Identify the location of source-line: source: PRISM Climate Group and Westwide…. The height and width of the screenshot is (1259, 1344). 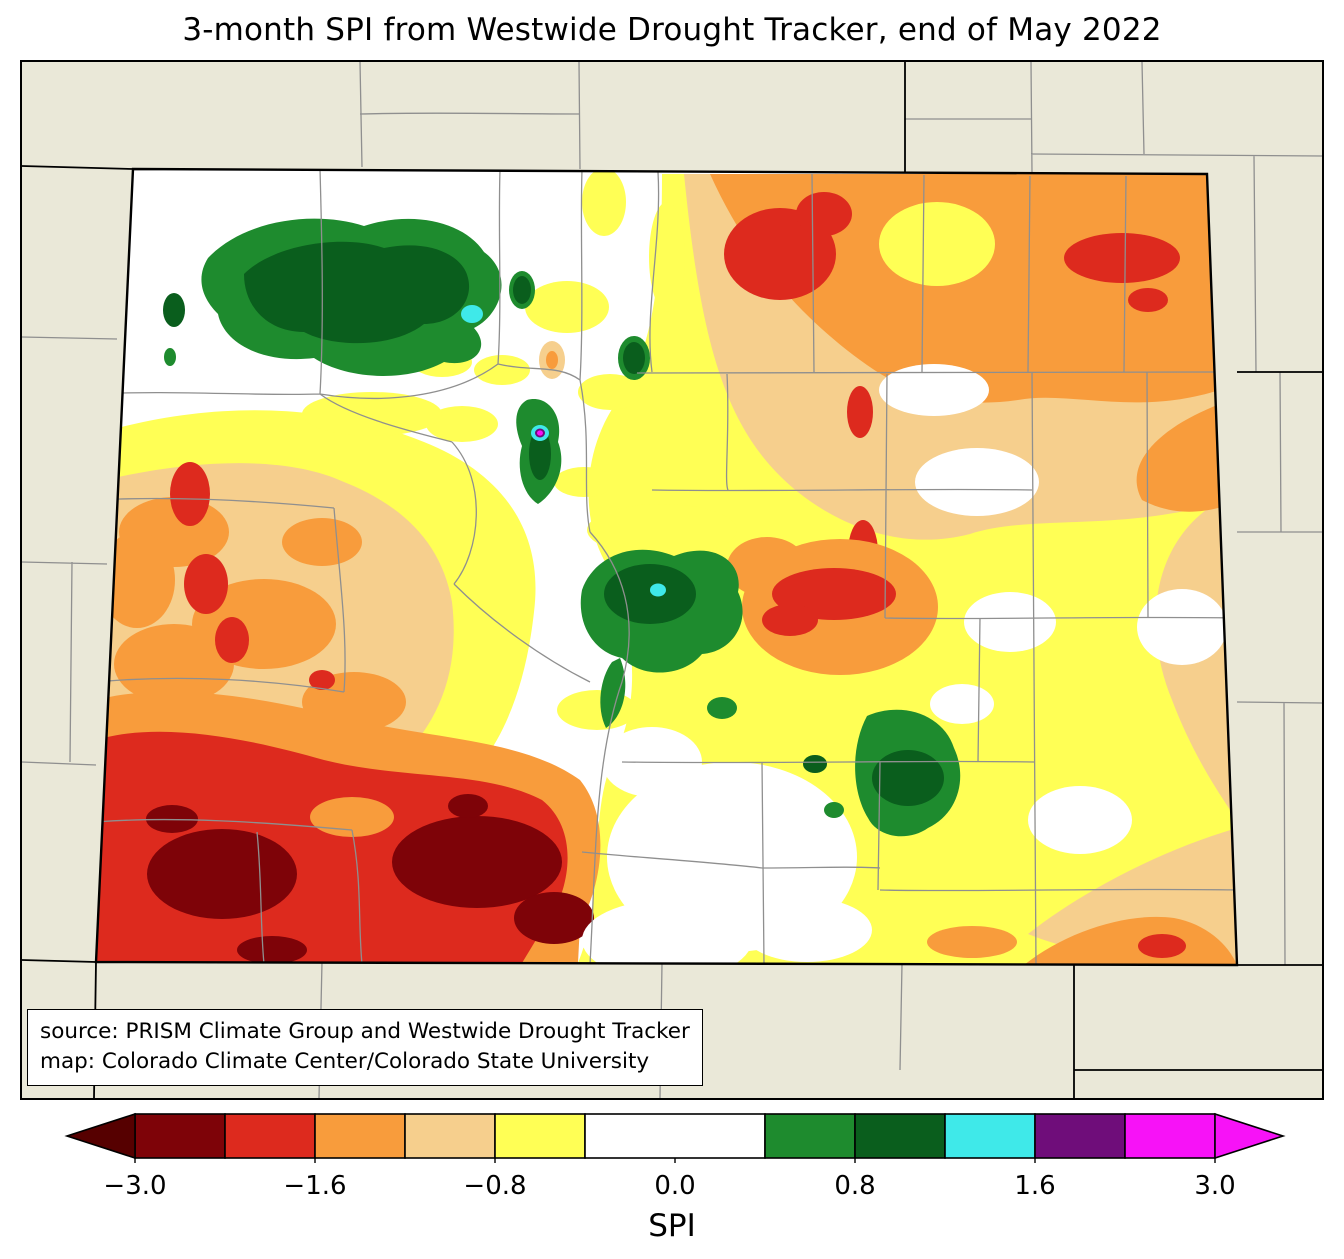
(365, 1031).